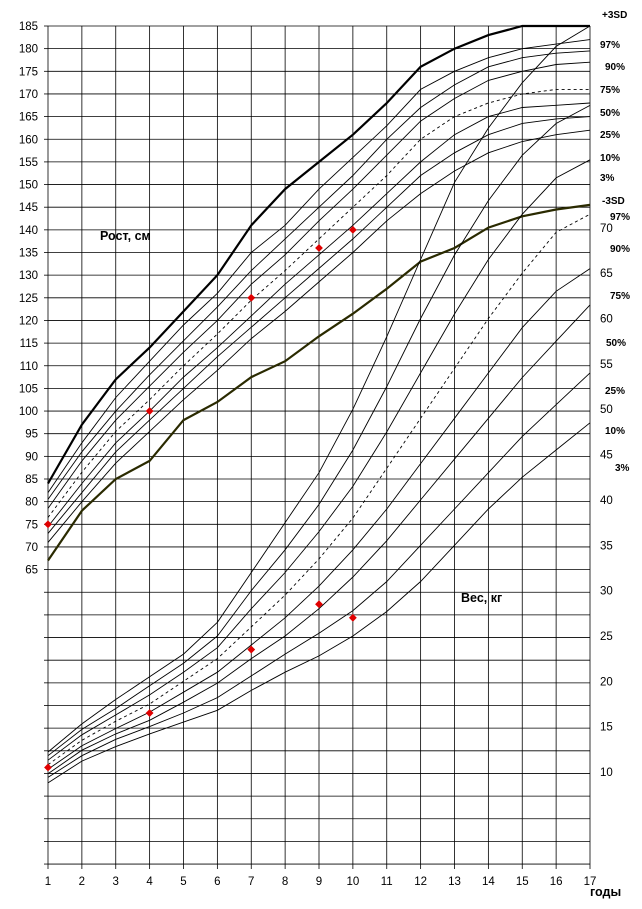 The width and height of the screenshot is (642, 909). What do you see at coordinates (610, 90) in the screenshot?
I see `height-percentile-label: 75%` at bounding box center [610, 90].